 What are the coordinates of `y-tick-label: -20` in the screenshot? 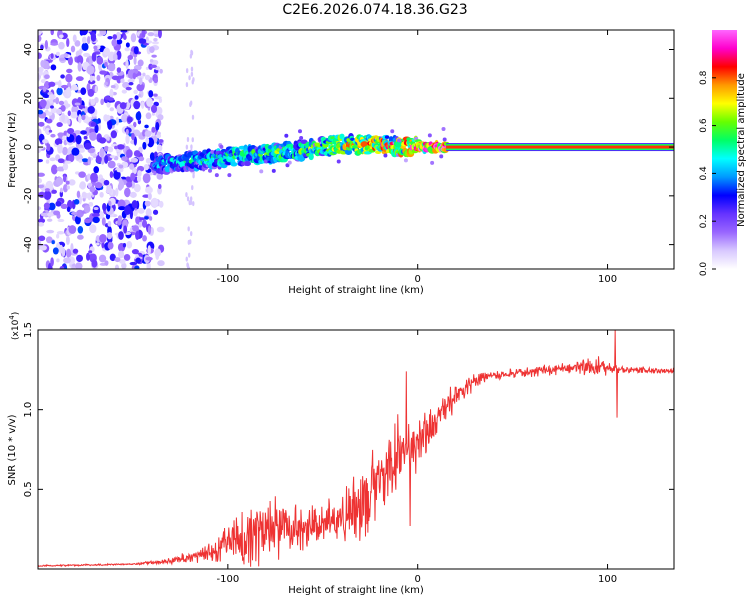 It's located at (28, 196).